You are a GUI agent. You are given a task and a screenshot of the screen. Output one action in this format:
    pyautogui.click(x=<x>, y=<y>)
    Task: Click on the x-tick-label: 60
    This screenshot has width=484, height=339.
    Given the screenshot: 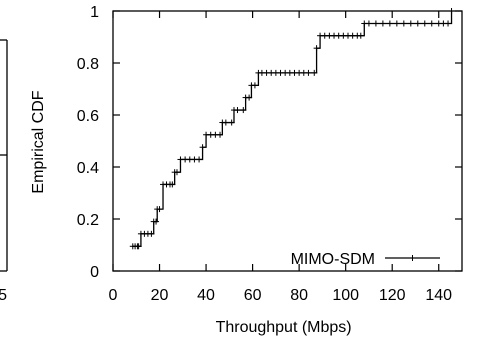 What is the action you would take?
    pyautogui.click(x=253, y=295)
    